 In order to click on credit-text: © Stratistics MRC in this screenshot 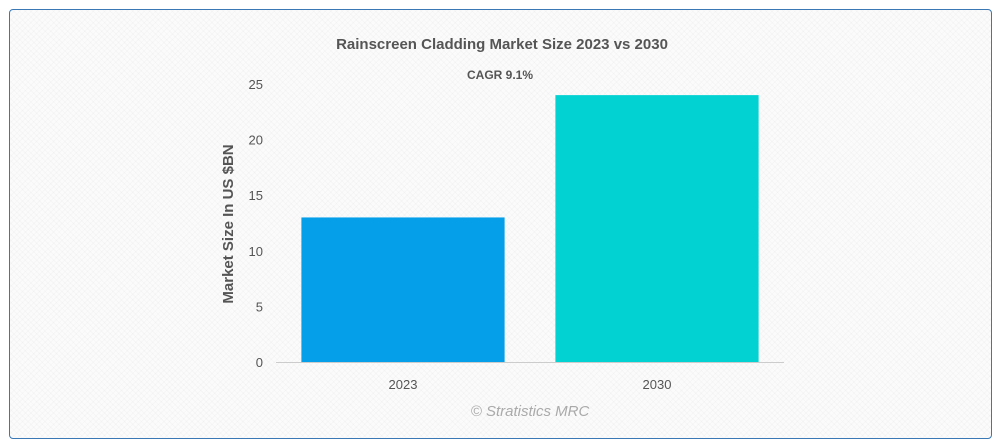, I will do `click(530, 411)`.